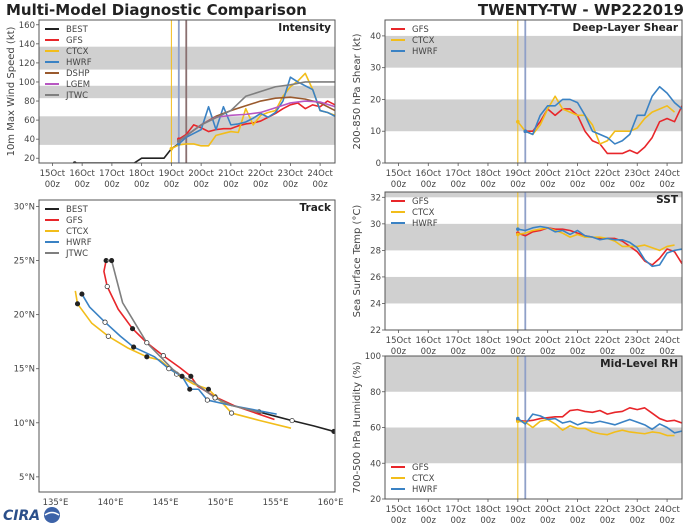  I want to click on svg-text: CIRA, so click(21, 516).